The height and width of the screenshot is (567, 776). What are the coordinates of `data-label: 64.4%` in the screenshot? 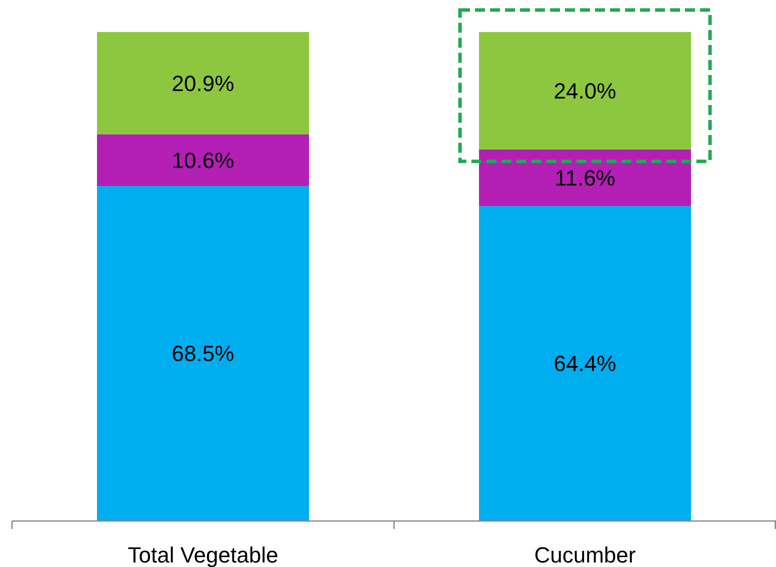 It's located at (585, 363).